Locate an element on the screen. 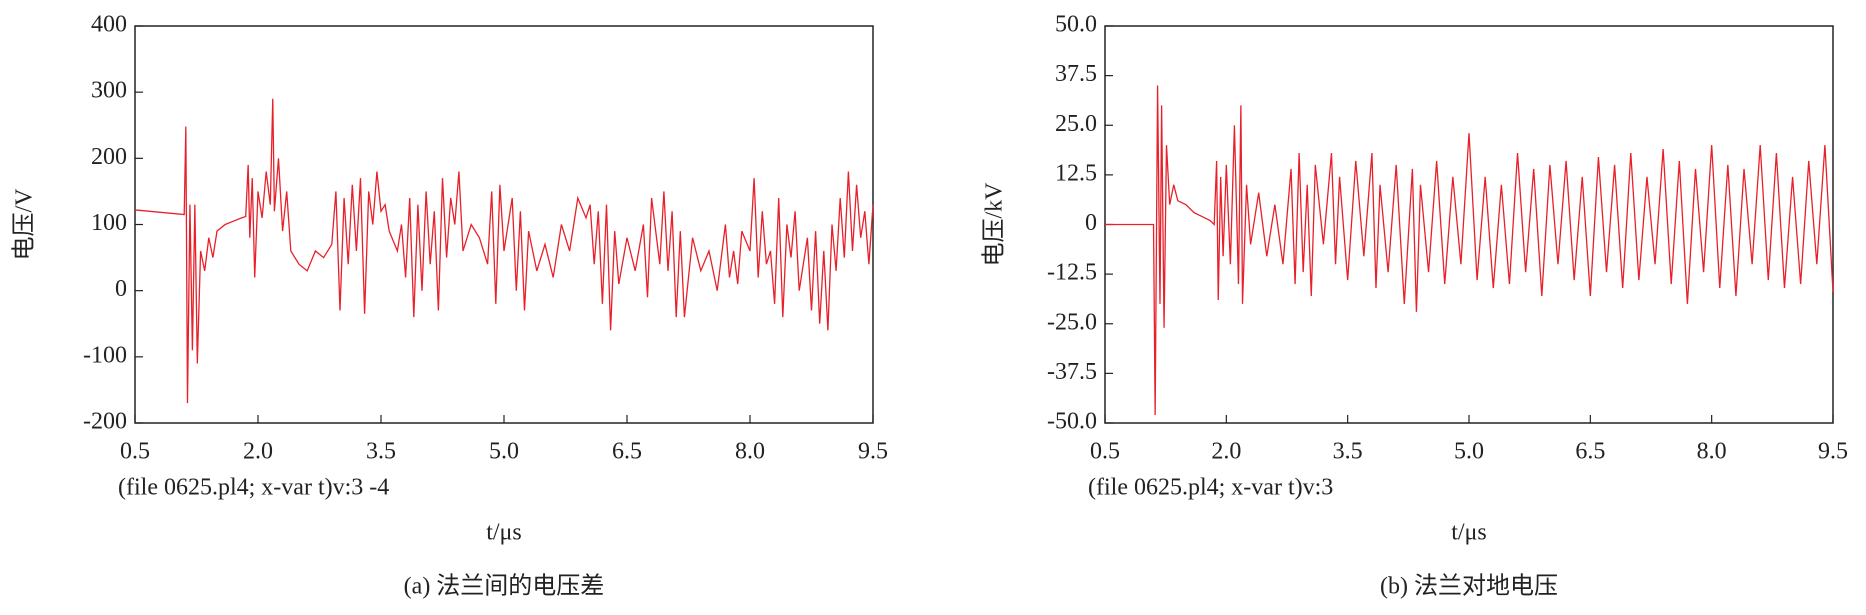 This screenshot has height=615, width=1866. y-tick-label: 200 is located at coordinates (109, 157).